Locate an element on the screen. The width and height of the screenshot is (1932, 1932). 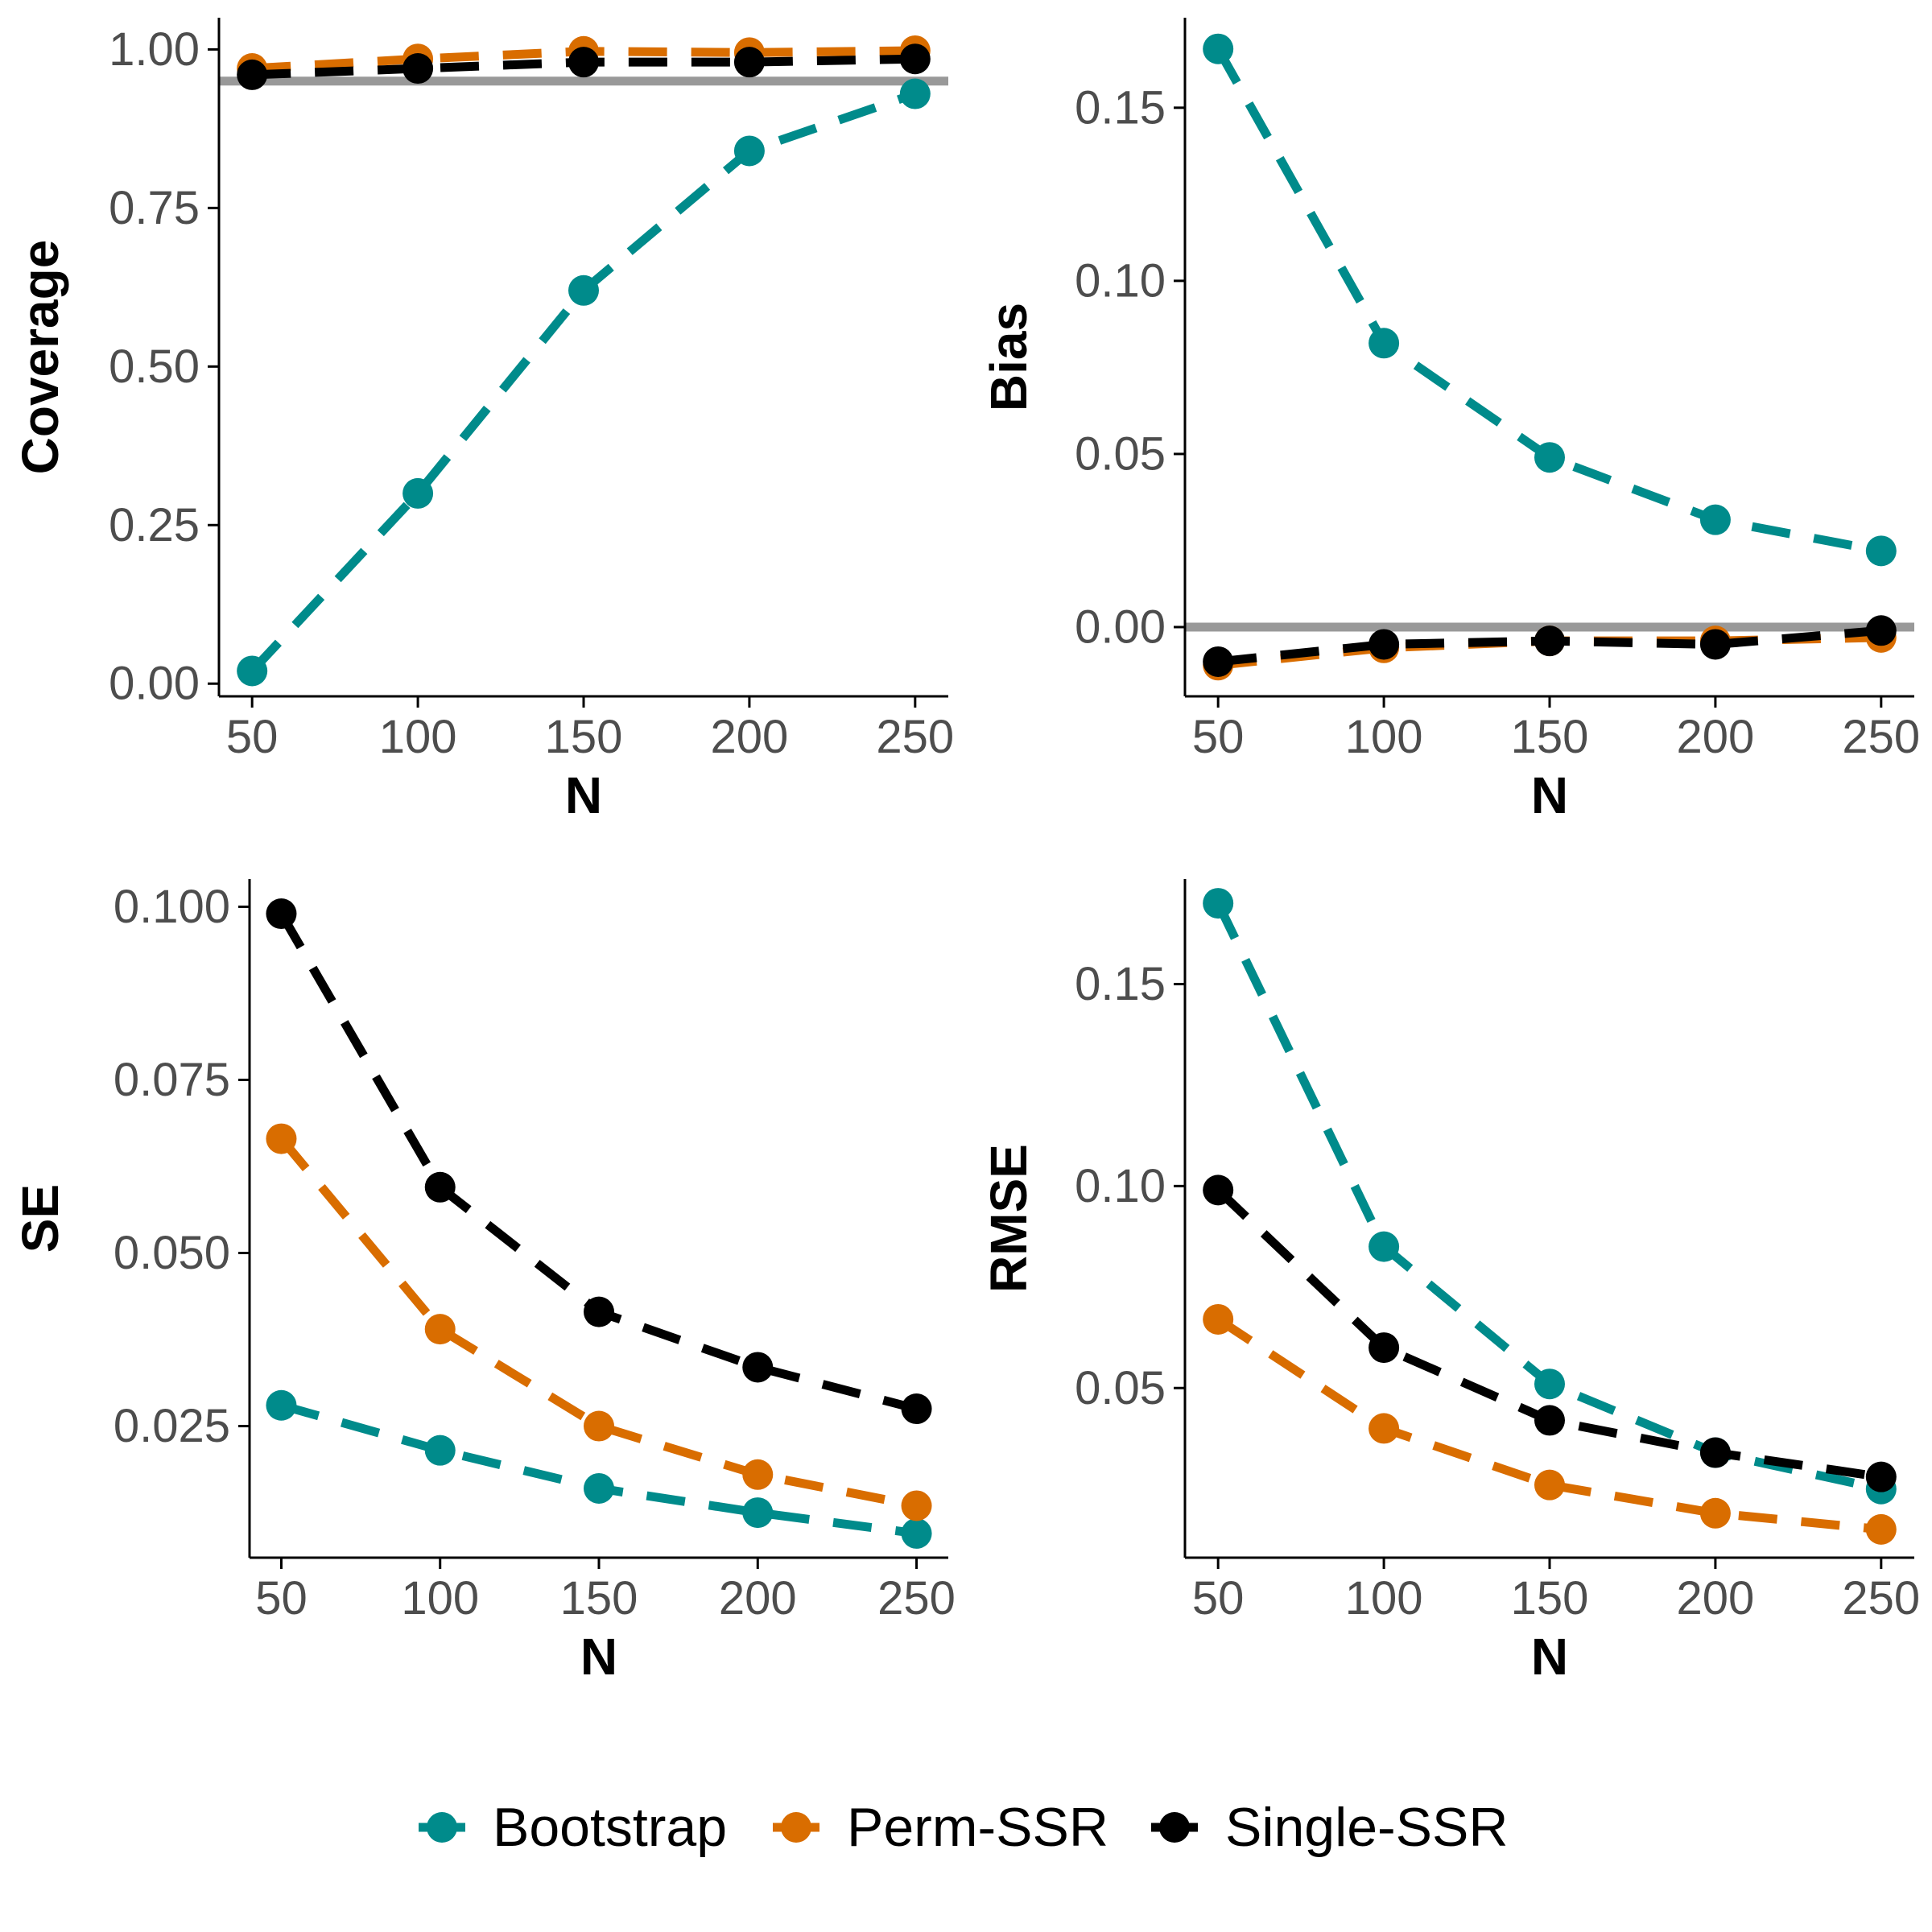
legend-item-perm-ssr: Perm-SSR is located at coordinates (940, 1827).